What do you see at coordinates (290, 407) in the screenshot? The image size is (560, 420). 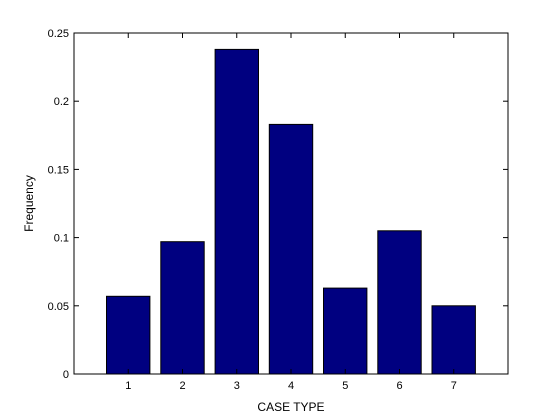 I see `x-axis-label: CASE TYPE` at bounding box center [290, 407].